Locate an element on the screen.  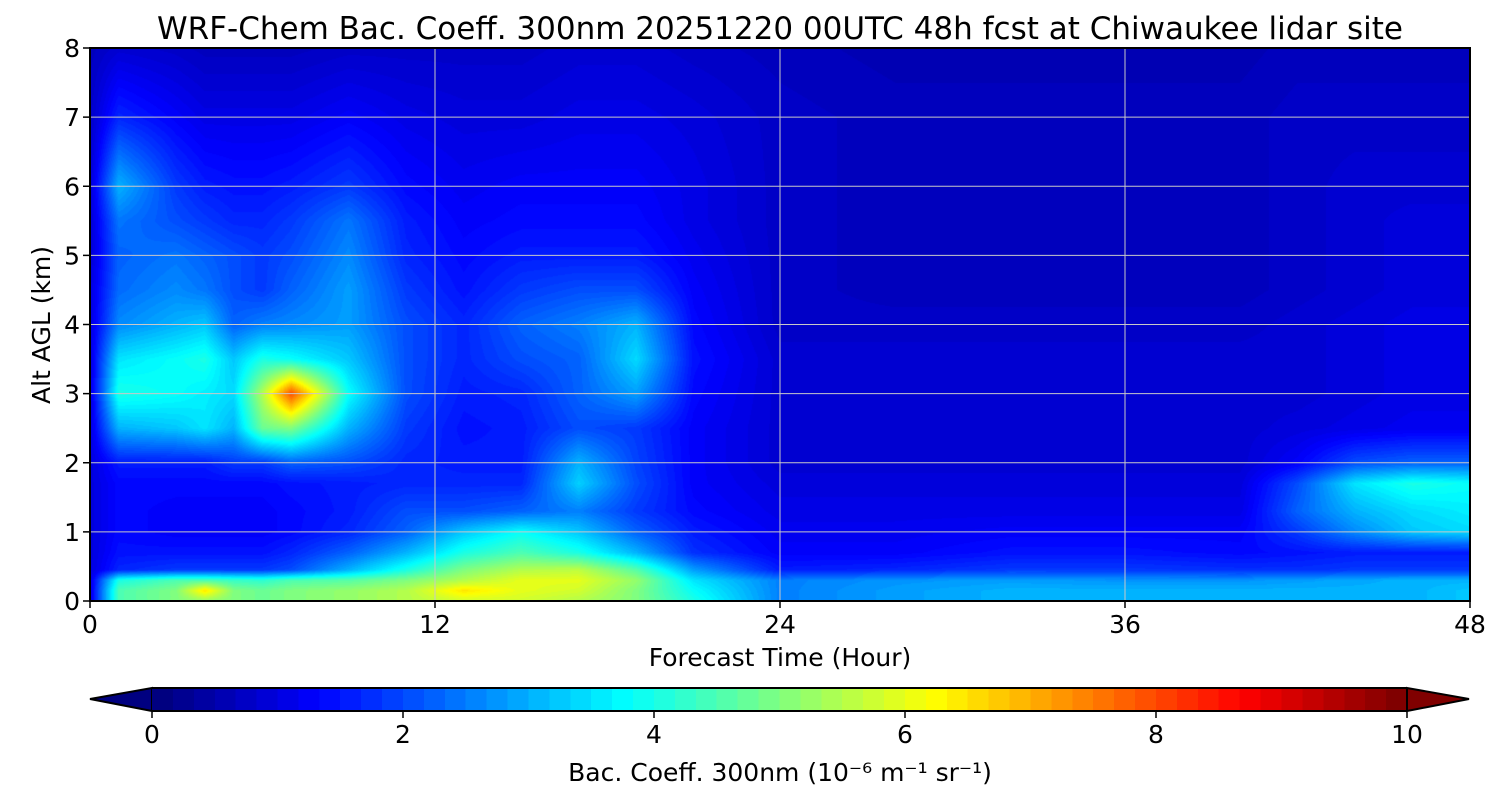
y-tick-label: 3 is located at coordinates (72, 394).